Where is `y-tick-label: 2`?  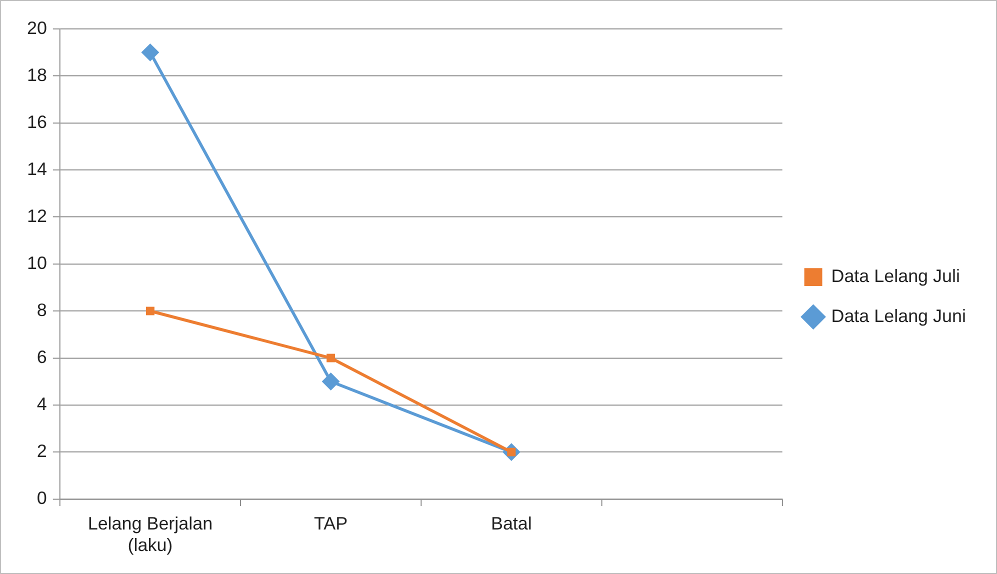
y-tick-label: 2 is located at coordinates (41, 451).